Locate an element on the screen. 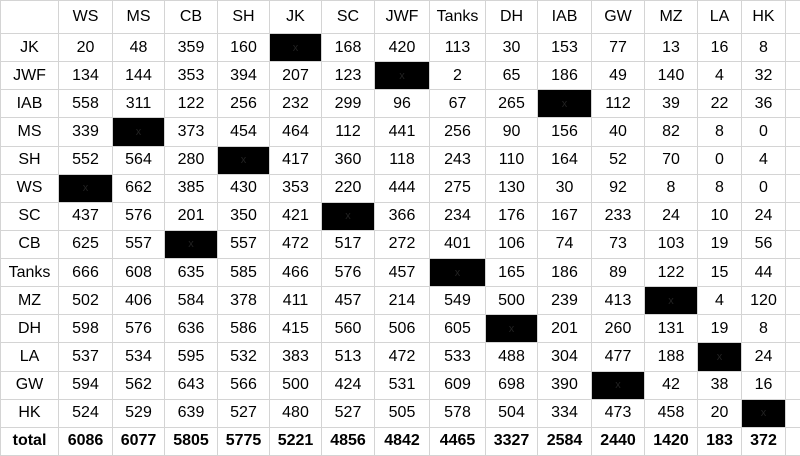 The image size is (800, 456). cell: 123 is located at coordinates (348, 76).